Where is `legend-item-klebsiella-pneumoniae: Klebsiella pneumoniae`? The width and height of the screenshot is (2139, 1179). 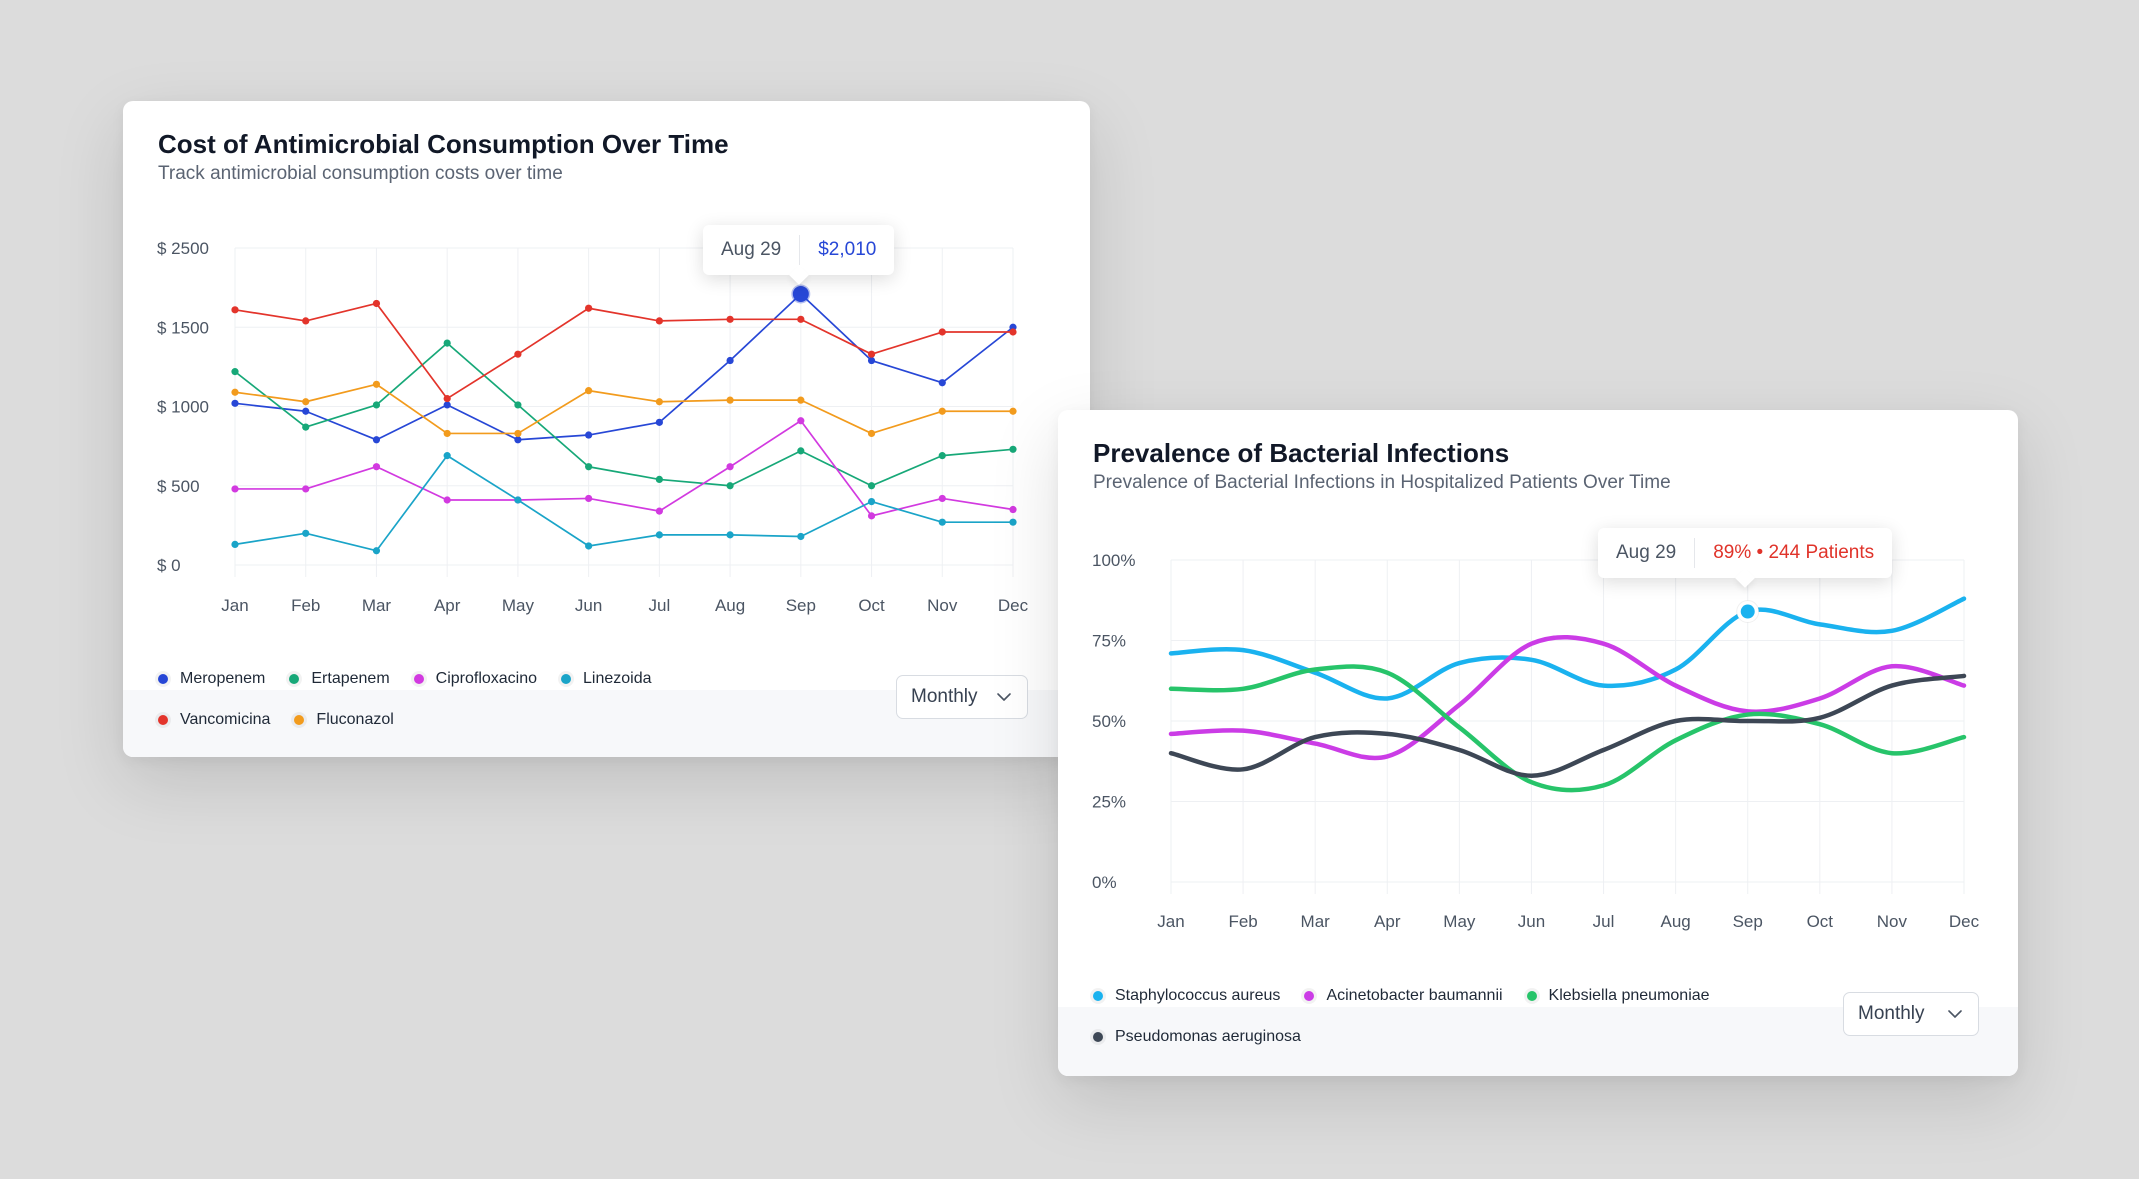 legend-item-klebsiella-pneumoniae: Klebsiella pneumoniae is located at coordinates (1618, 996).